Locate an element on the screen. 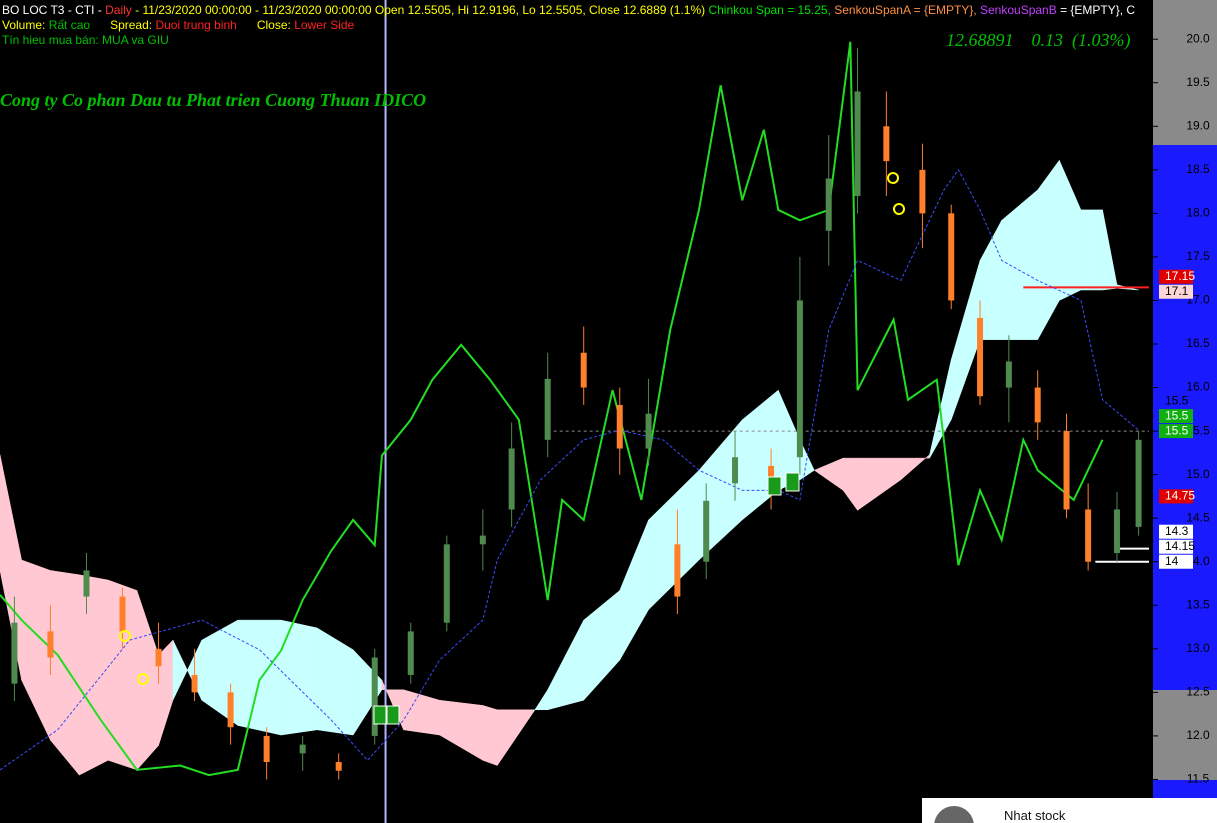 Image resolution: width=1217 pixels, height=823 pixels. y-tick-label: 16.0 is located at coordinates (1198, 387).